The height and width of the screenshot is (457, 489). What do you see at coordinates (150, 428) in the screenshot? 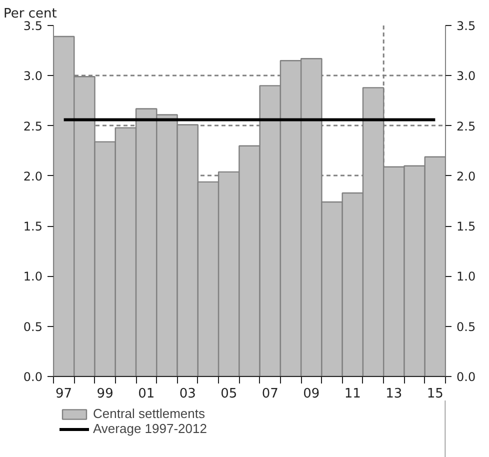
I see `legend-label: Average 1997-2012` at bounding box center [150, 428].